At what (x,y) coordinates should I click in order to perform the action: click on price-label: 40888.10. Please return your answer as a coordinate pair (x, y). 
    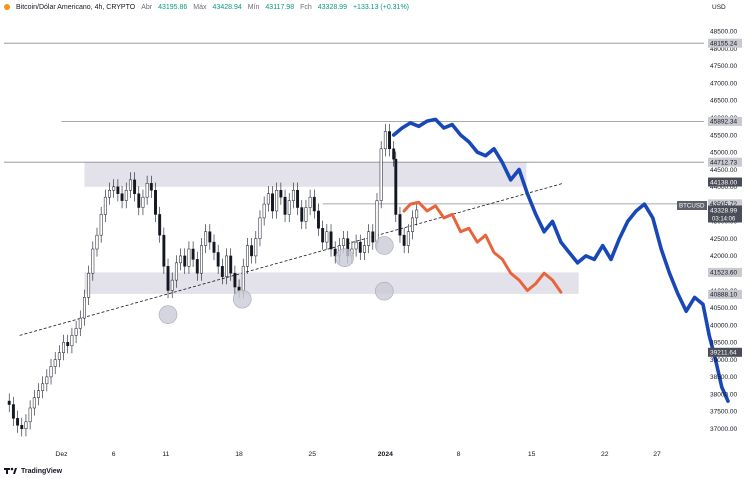
    Looking at the image, I should click on (723, 295).